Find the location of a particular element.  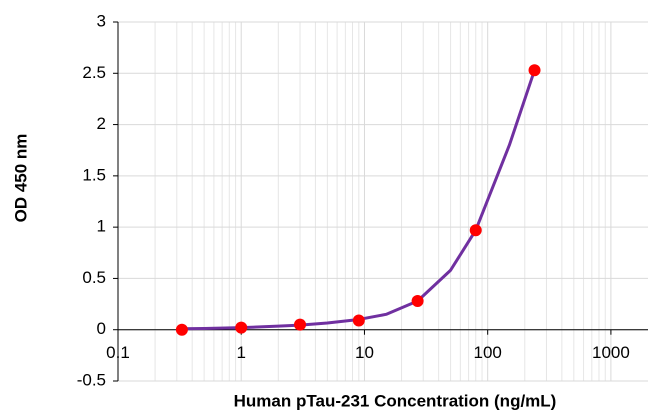

x-axis-title: Human pTau-231 Concentration (ng/mL) is located at coordinates (395, 400).